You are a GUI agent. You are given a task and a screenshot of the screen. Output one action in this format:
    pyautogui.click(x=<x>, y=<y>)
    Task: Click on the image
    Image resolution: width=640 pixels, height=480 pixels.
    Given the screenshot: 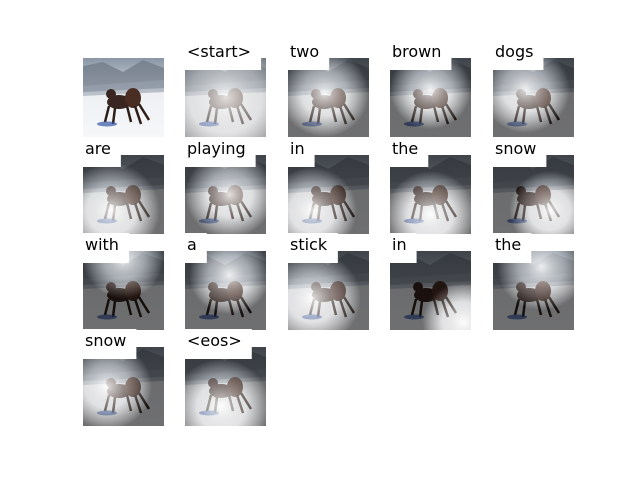 What is the action you would take?
    pyautogui.click(x=123, y=97)
    